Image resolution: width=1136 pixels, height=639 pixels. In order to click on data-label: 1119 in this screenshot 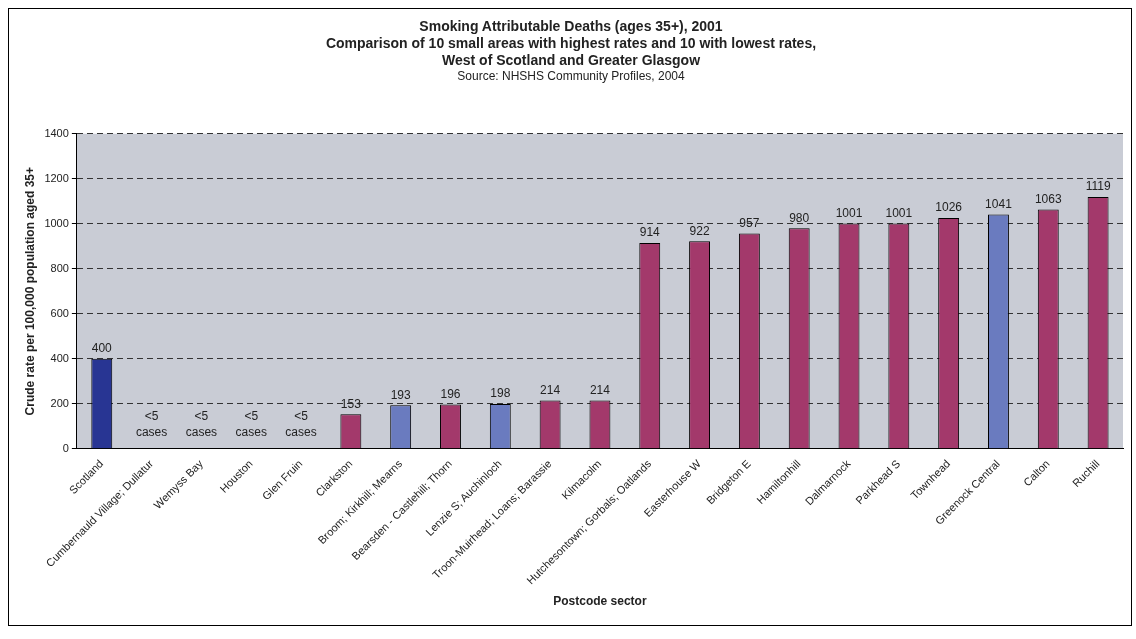, I will do `click(1098, 186)`.